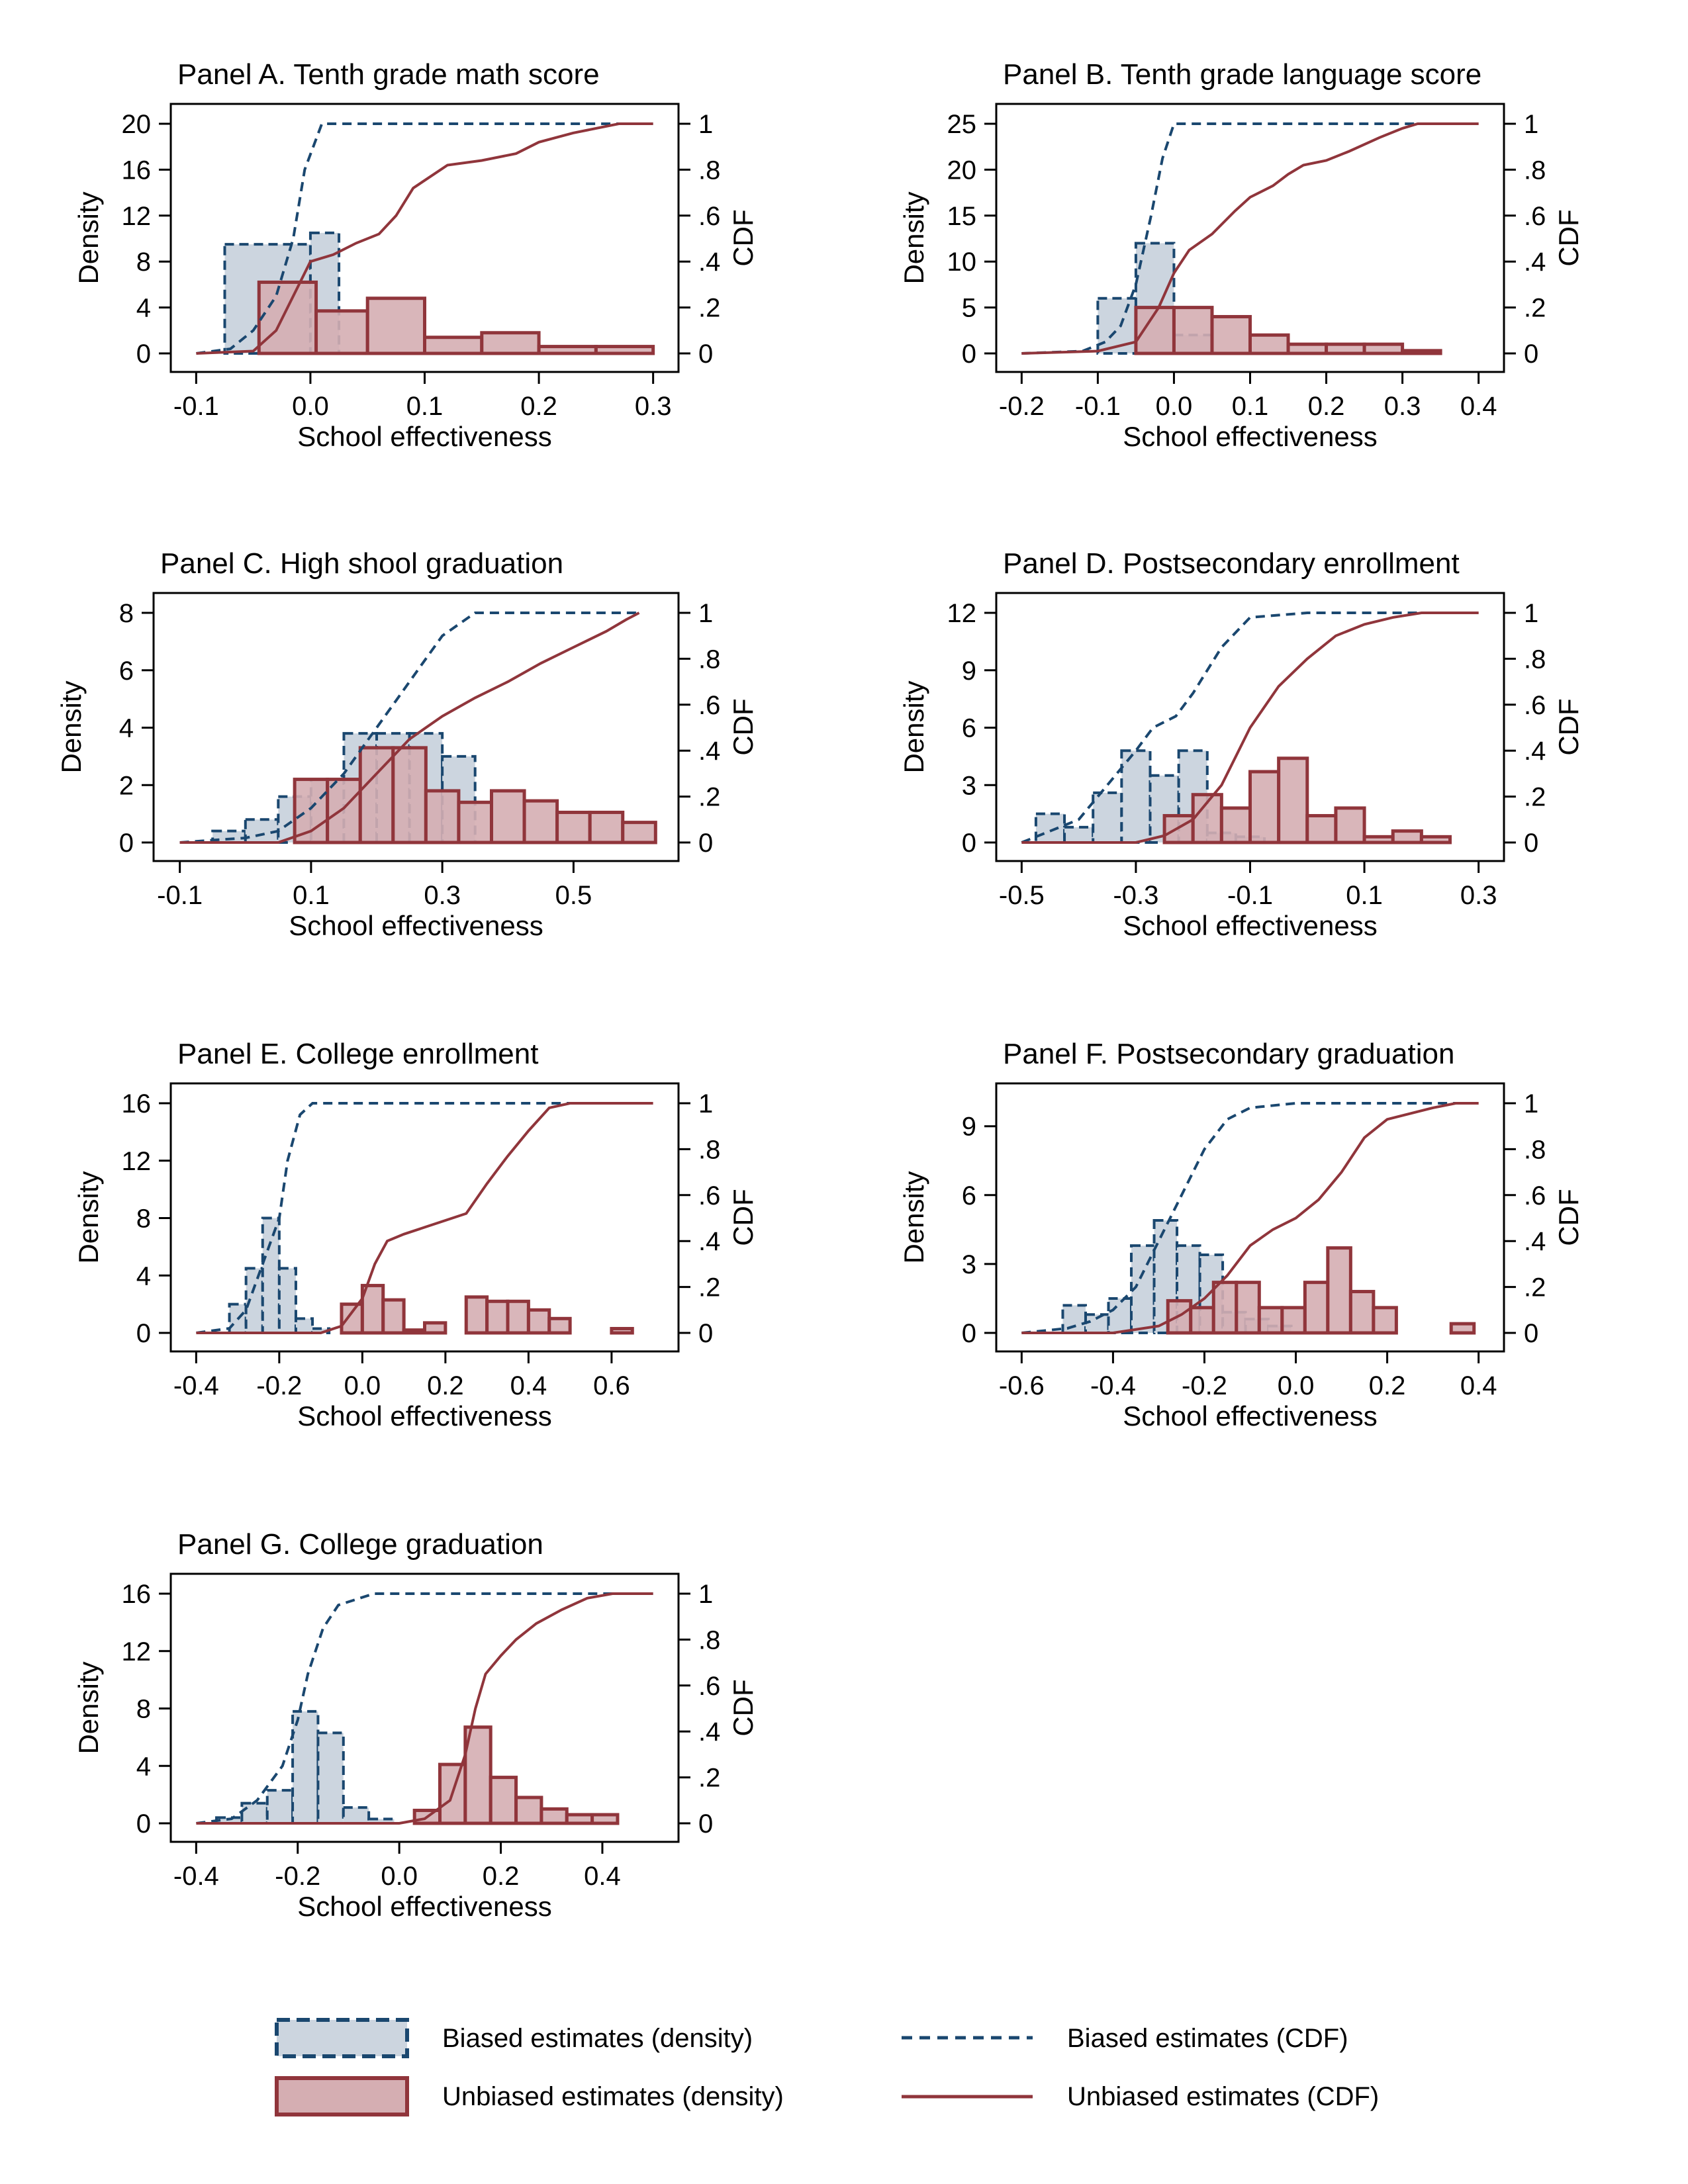 The height and width of the screenshot is (2184, 1688). Describe the element at coordinates (743, 1707) in the screenshot. I see `panel-g-y2label: CDF` at that location.